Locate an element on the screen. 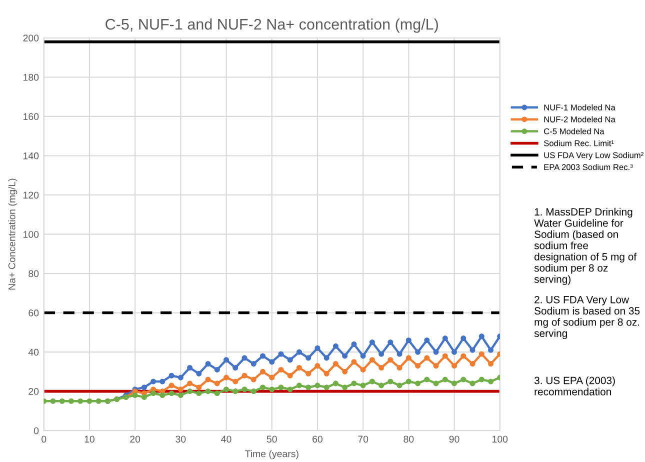  text: 1. MassDEP Drinking Water Guideline for Sodium (based on sodium free designation of 5 mg of sodium per 8 oz serving) is located at coordinates (585, 246).